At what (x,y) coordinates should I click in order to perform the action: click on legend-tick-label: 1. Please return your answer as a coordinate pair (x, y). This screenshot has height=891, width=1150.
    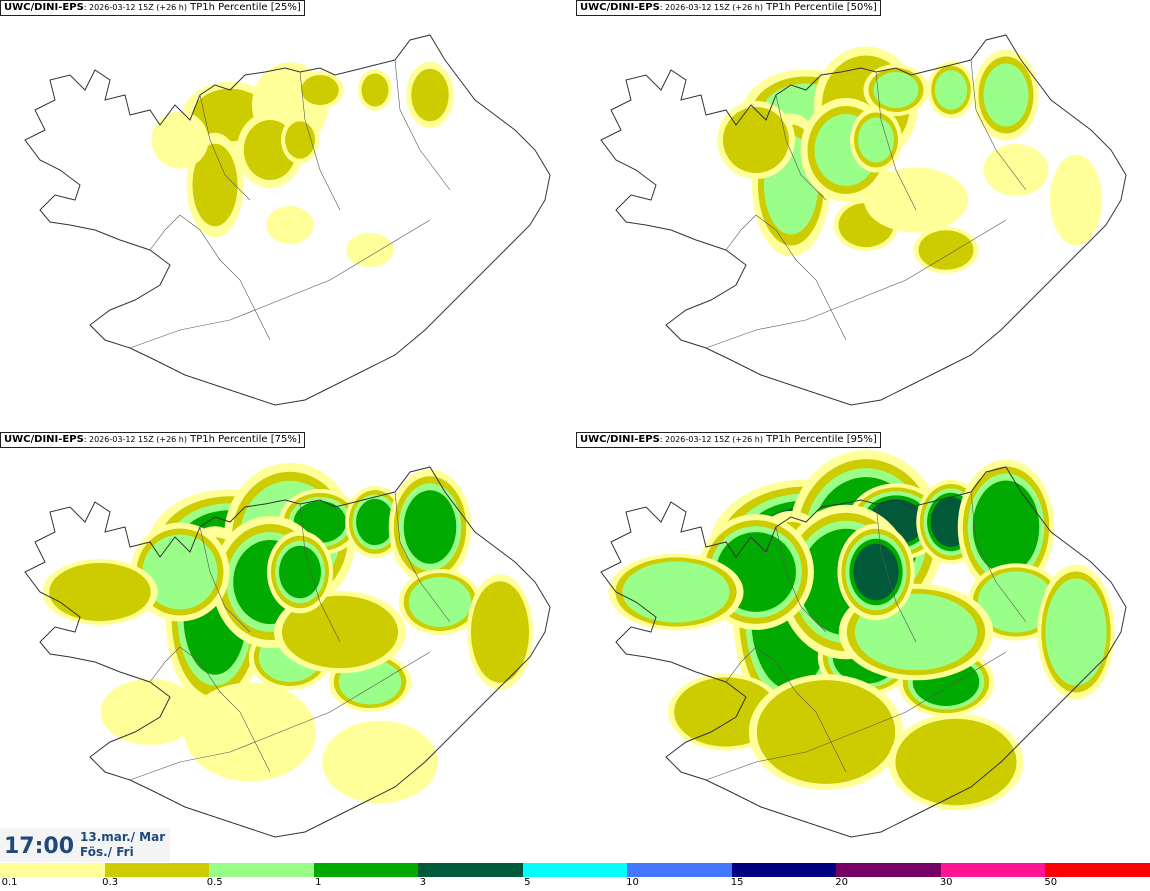
    Looking at the image, I should click on (318, 882).